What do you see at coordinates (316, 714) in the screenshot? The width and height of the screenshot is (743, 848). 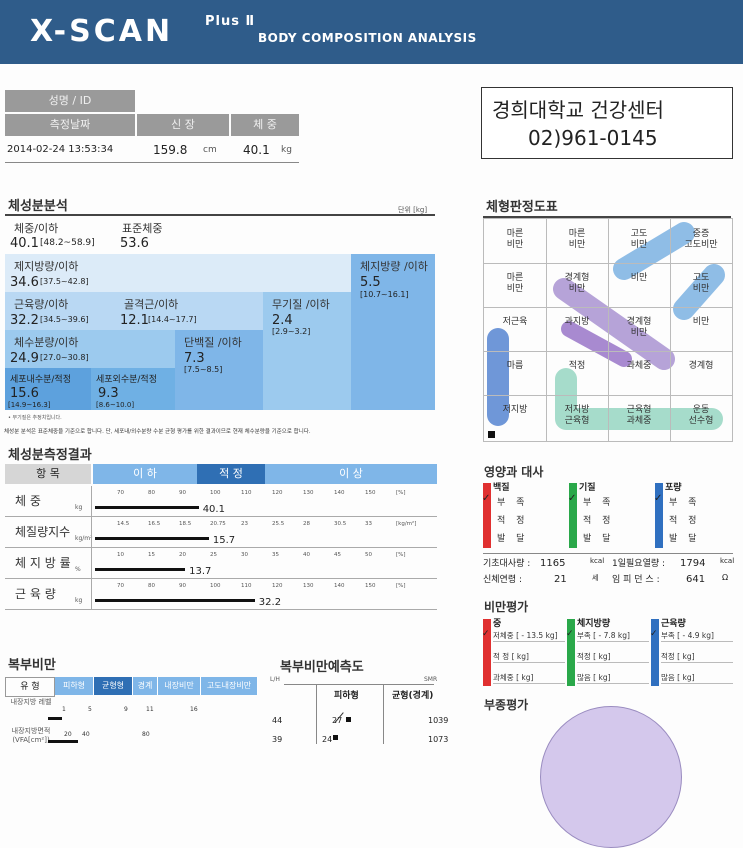 I see `prediction-yaxis` at bounding box center [316, 714].